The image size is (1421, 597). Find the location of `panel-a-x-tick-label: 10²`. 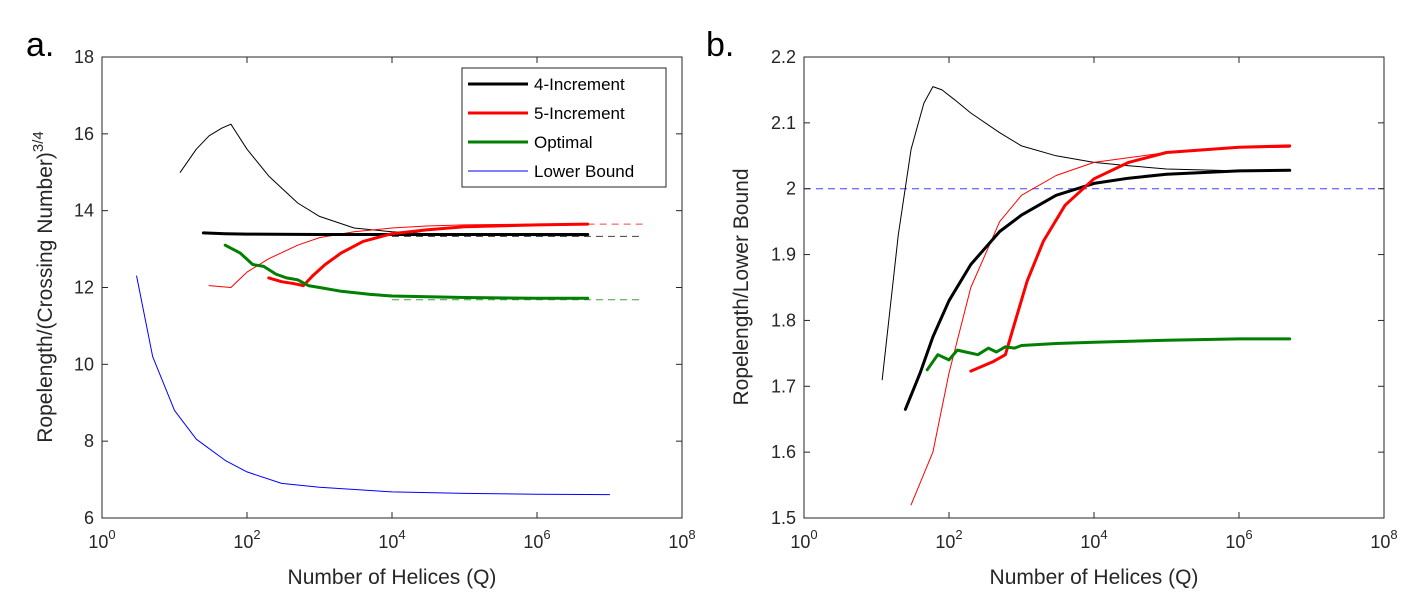

panel-a-x-tick-label: 10² is located at coordinates (246, 539).